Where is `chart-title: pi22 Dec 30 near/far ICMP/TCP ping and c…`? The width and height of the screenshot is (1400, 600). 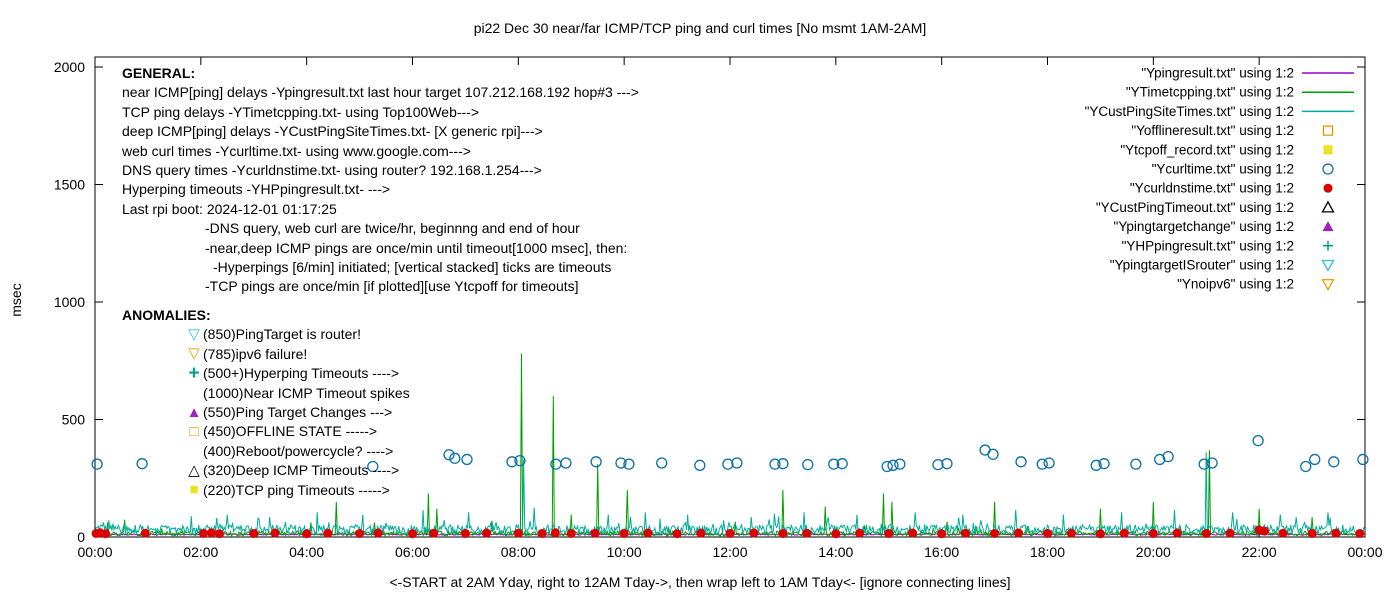
chart-title: pi22 Dec 30 near/far ICMP/TCP ping and c… is located at coordinates (700, 28).